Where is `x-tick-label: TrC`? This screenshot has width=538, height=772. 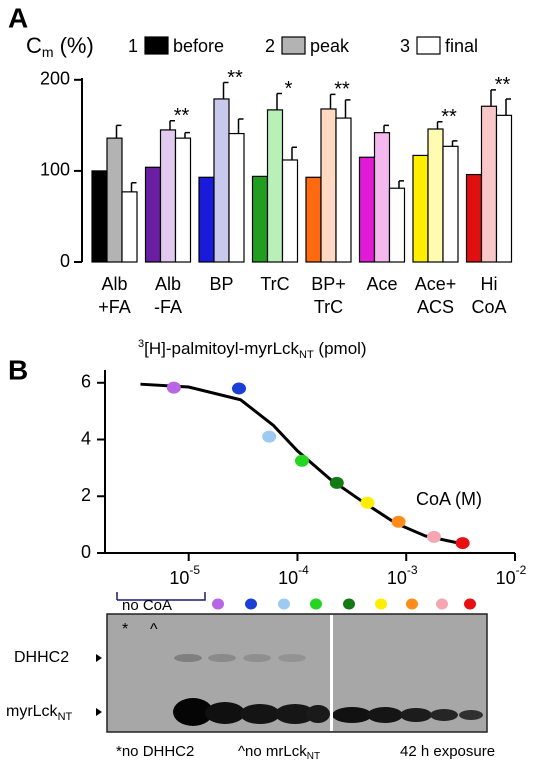
x-tick-label: TrC is located at coordinates (328, 307).